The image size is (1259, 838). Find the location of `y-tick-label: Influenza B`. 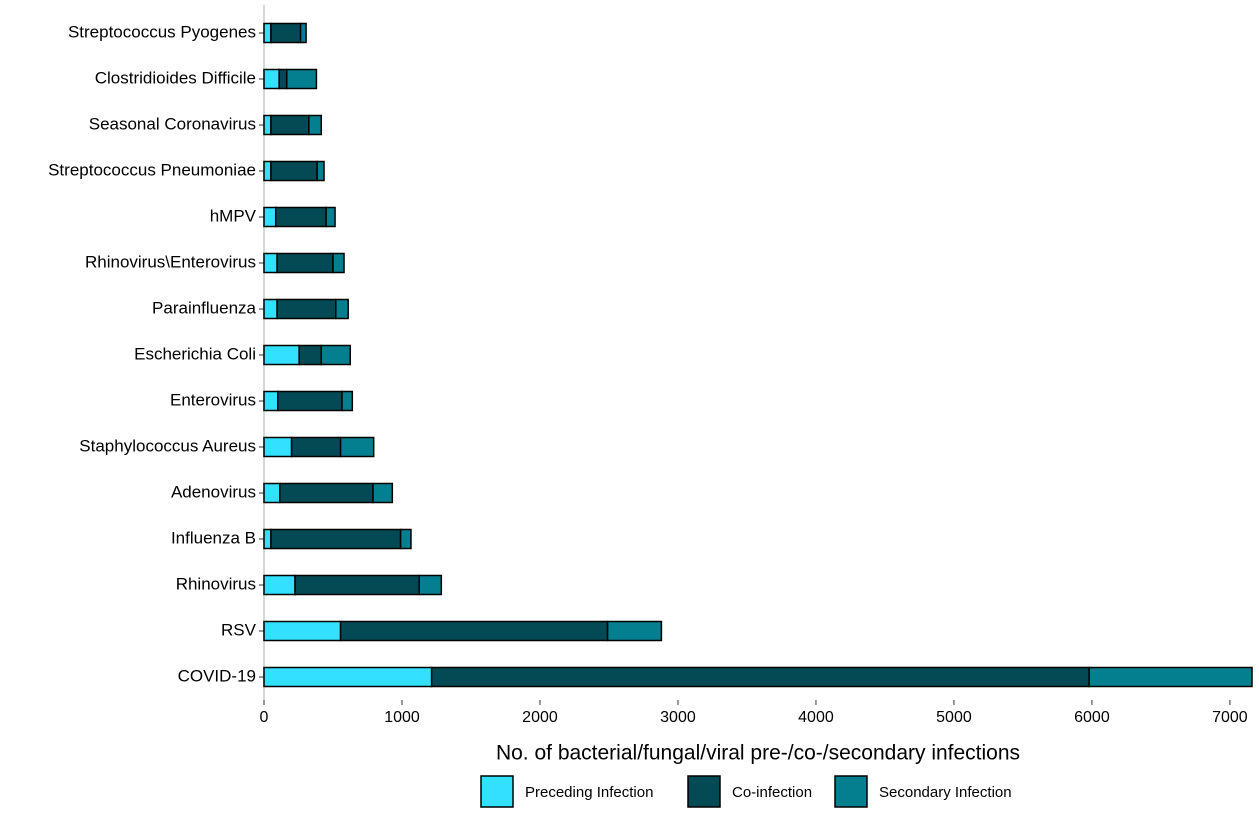

y-tick-label: Influenza B is located at coordinates (213, 537).